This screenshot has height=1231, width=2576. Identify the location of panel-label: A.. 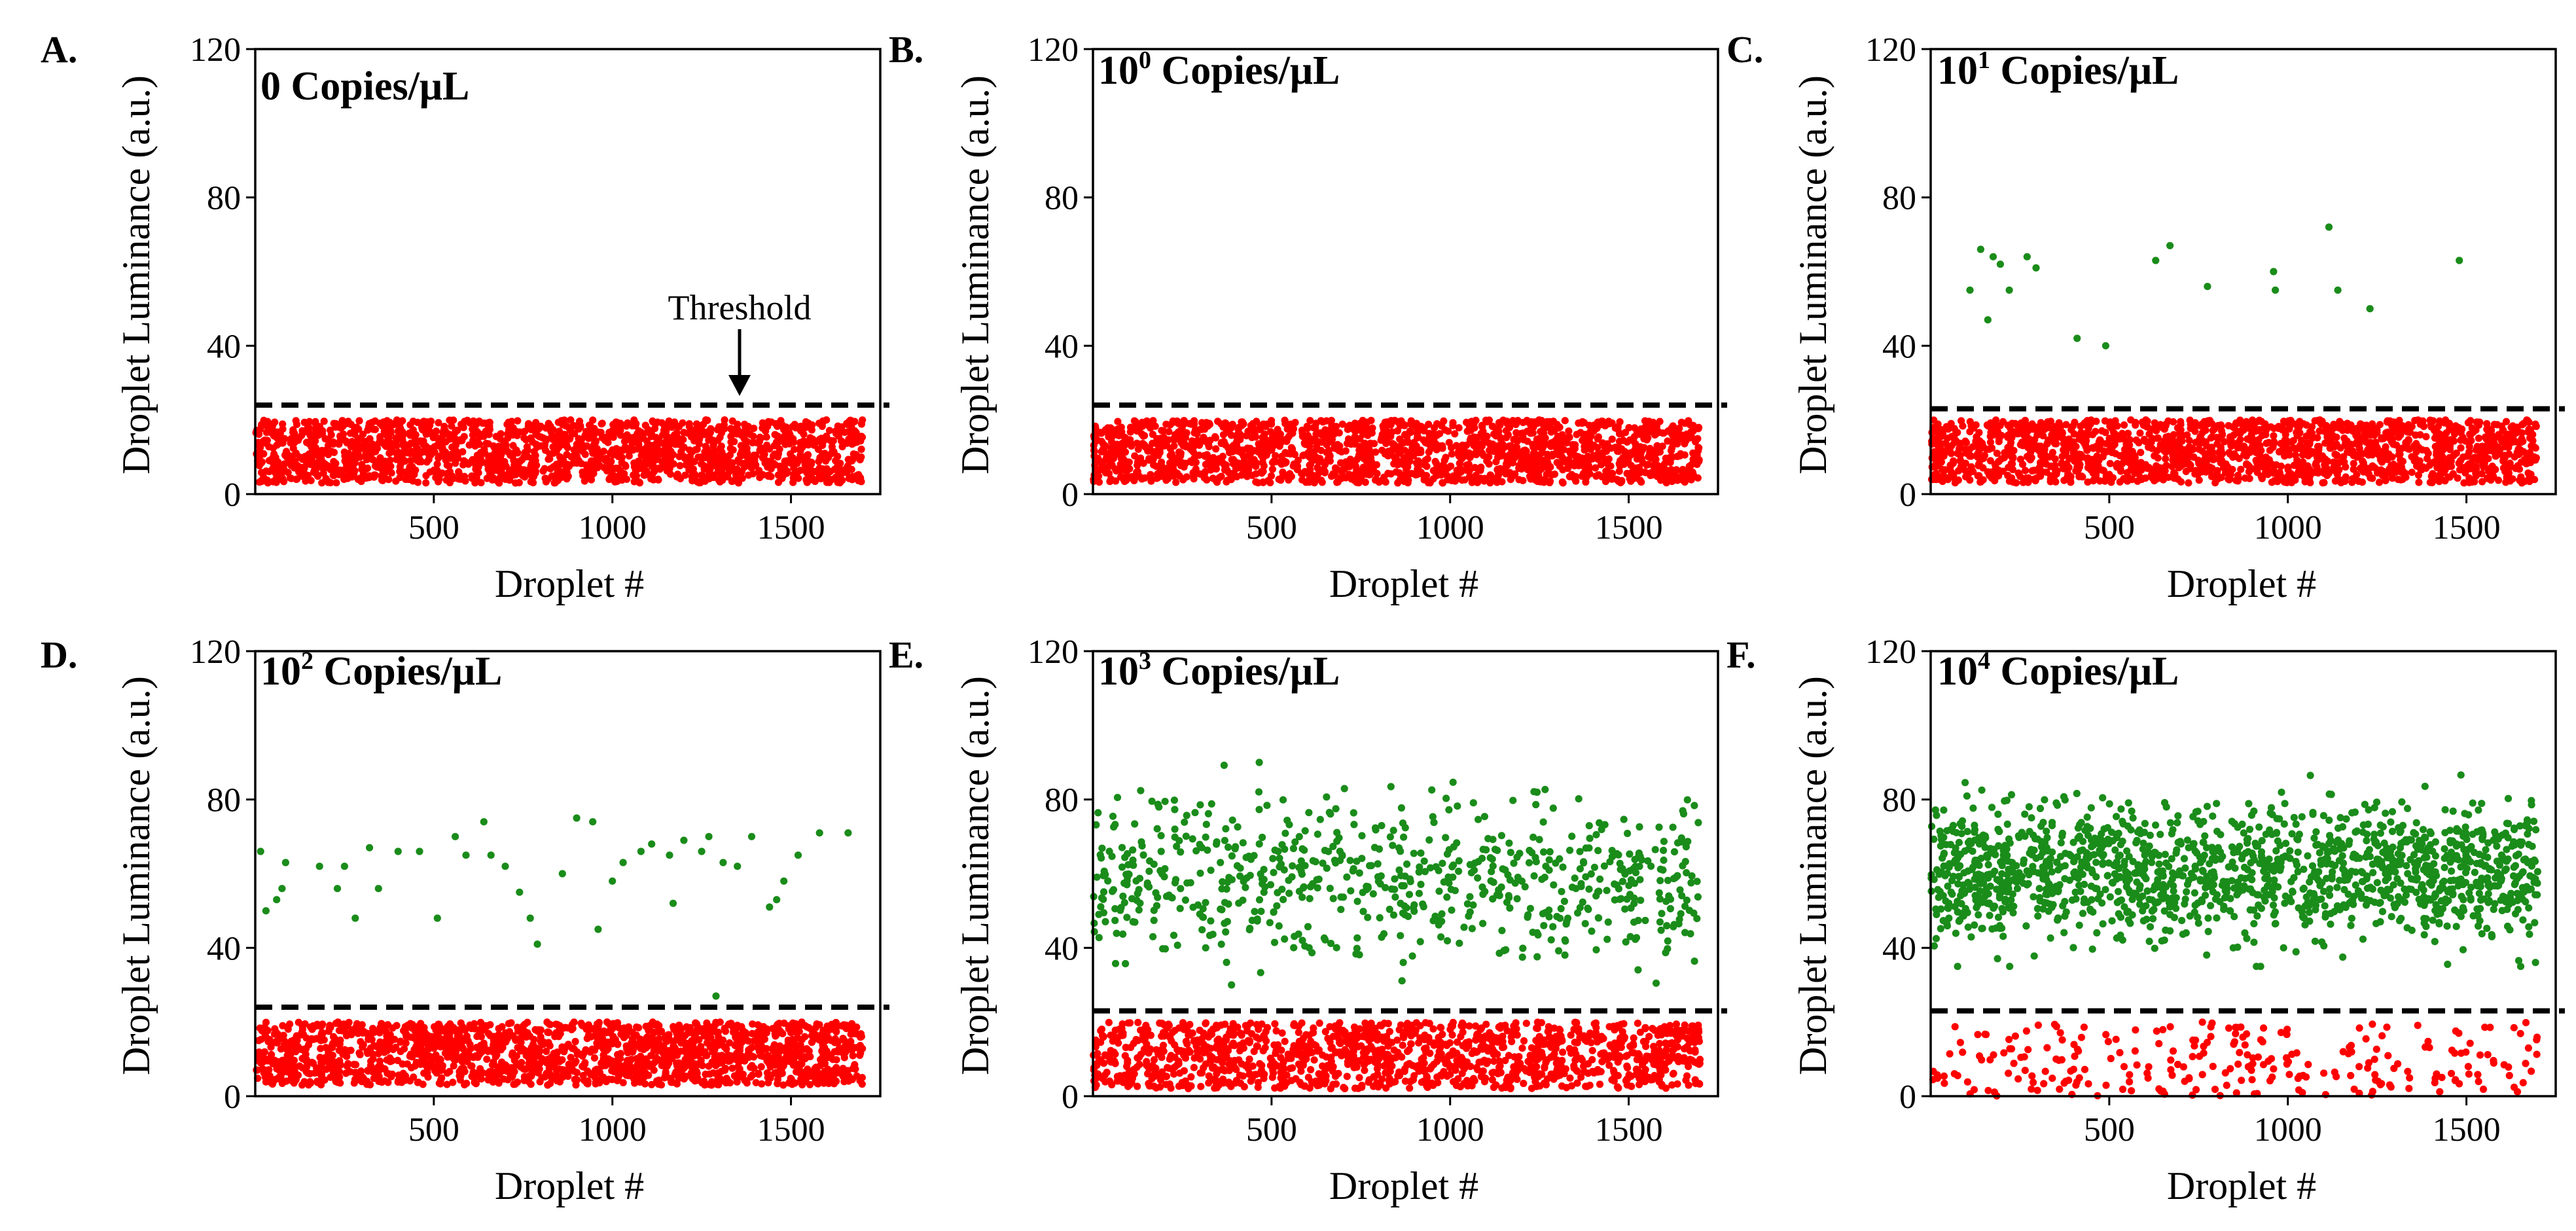
(59, 49).